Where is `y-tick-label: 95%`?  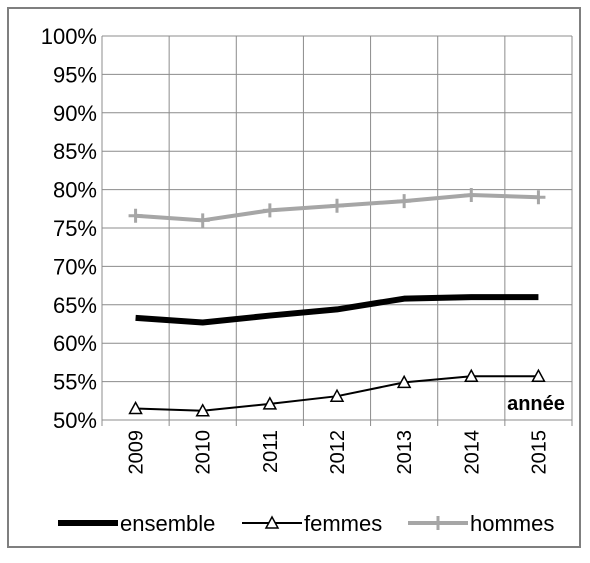 y-tick-label: 95% is located at coordinates (75, 74).